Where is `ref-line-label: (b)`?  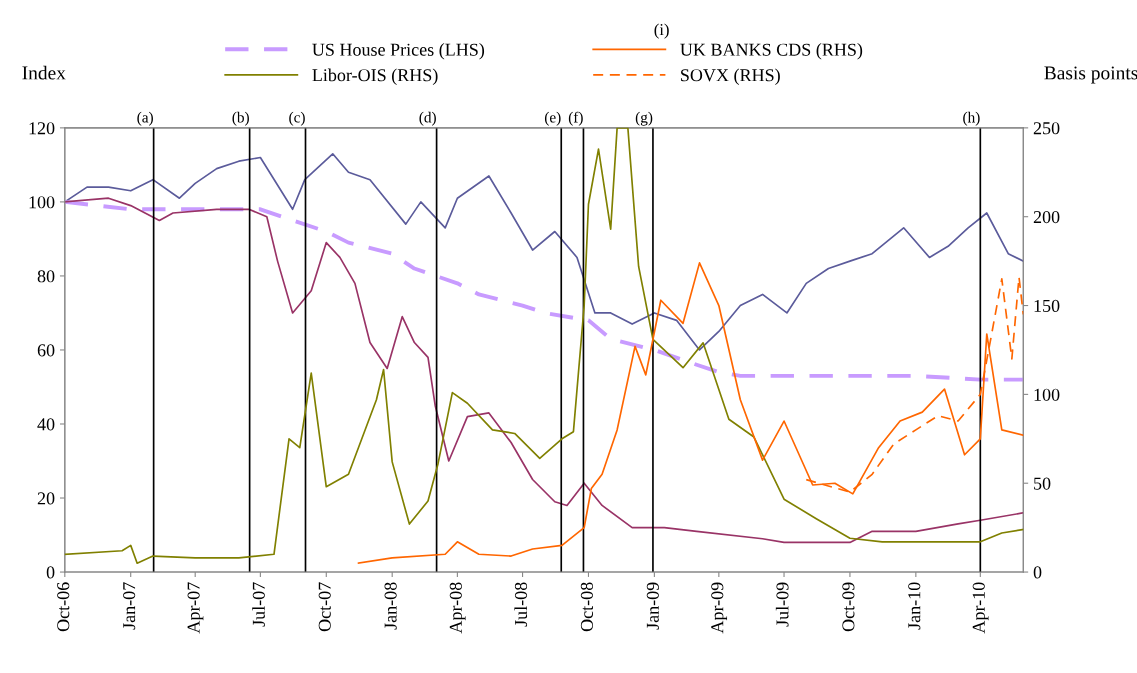
ref-line-label: (b) is located at coordinates (240, 118).